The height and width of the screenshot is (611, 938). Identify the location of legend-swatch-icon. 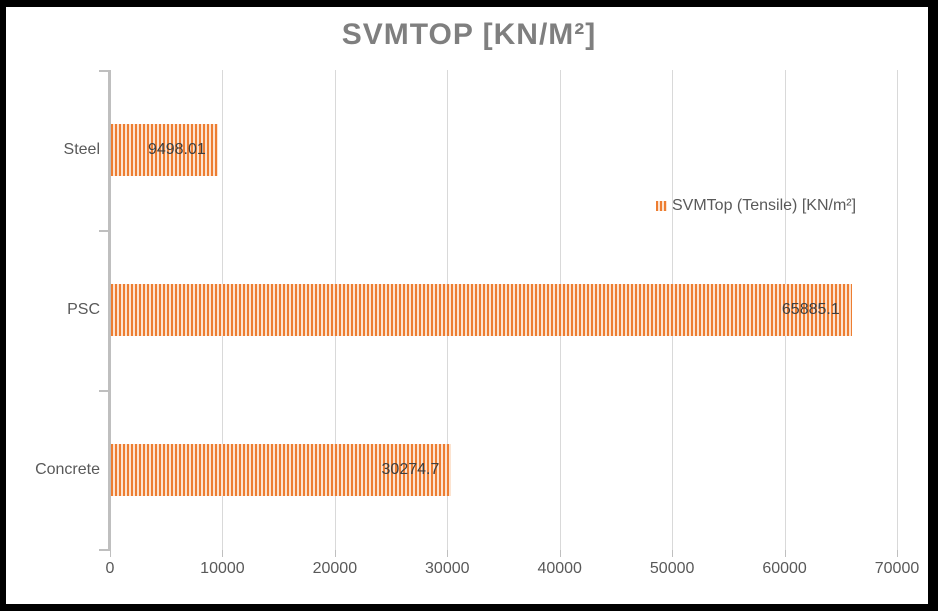
(661, 206).